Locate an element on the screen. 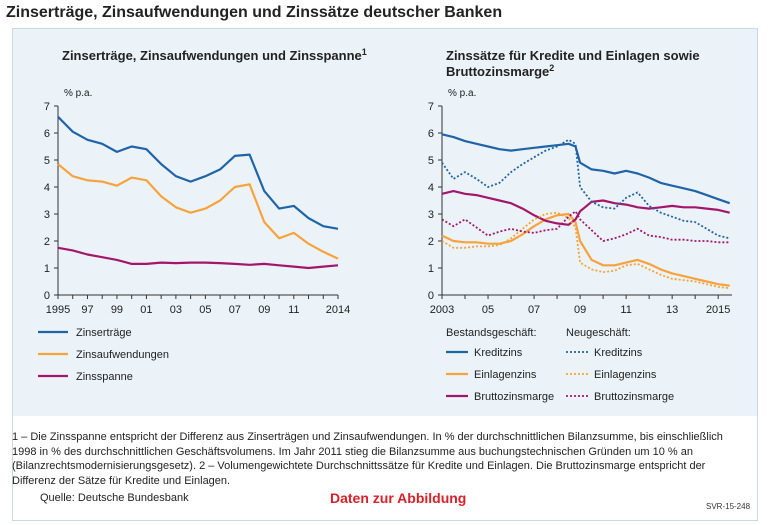  series-line-kreditzins-neugesch-ft is located at coordinates (585, 189).